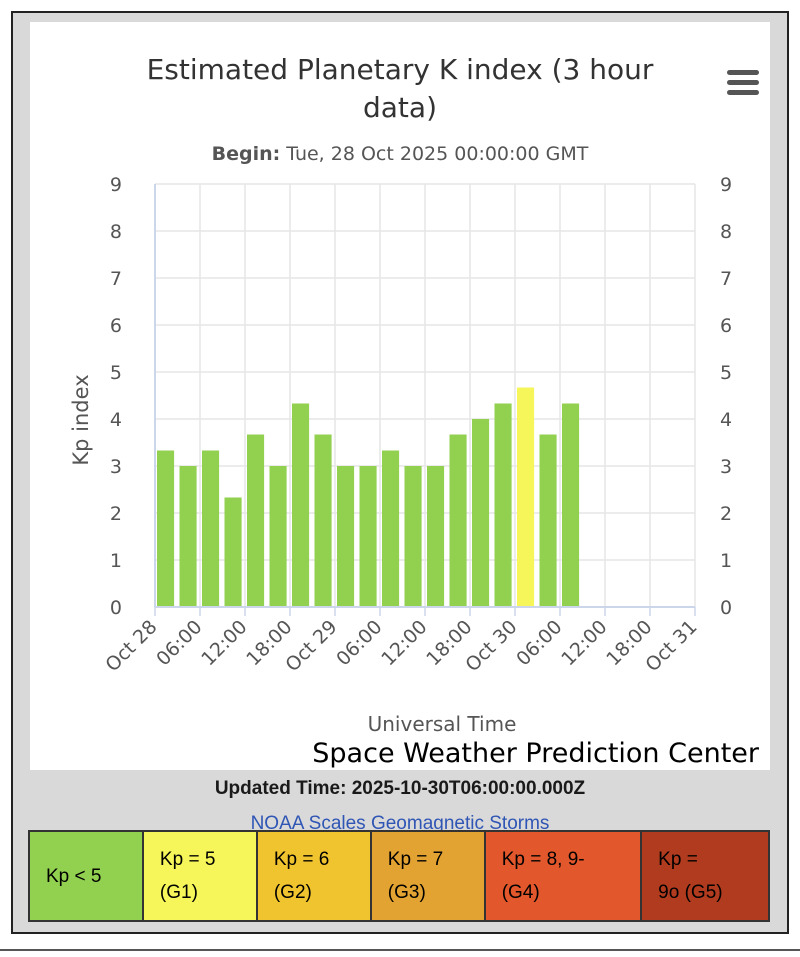  Describe the element at coordinates (116, 514) in the screenshot. I see `y-tick-left: 2` at that location.